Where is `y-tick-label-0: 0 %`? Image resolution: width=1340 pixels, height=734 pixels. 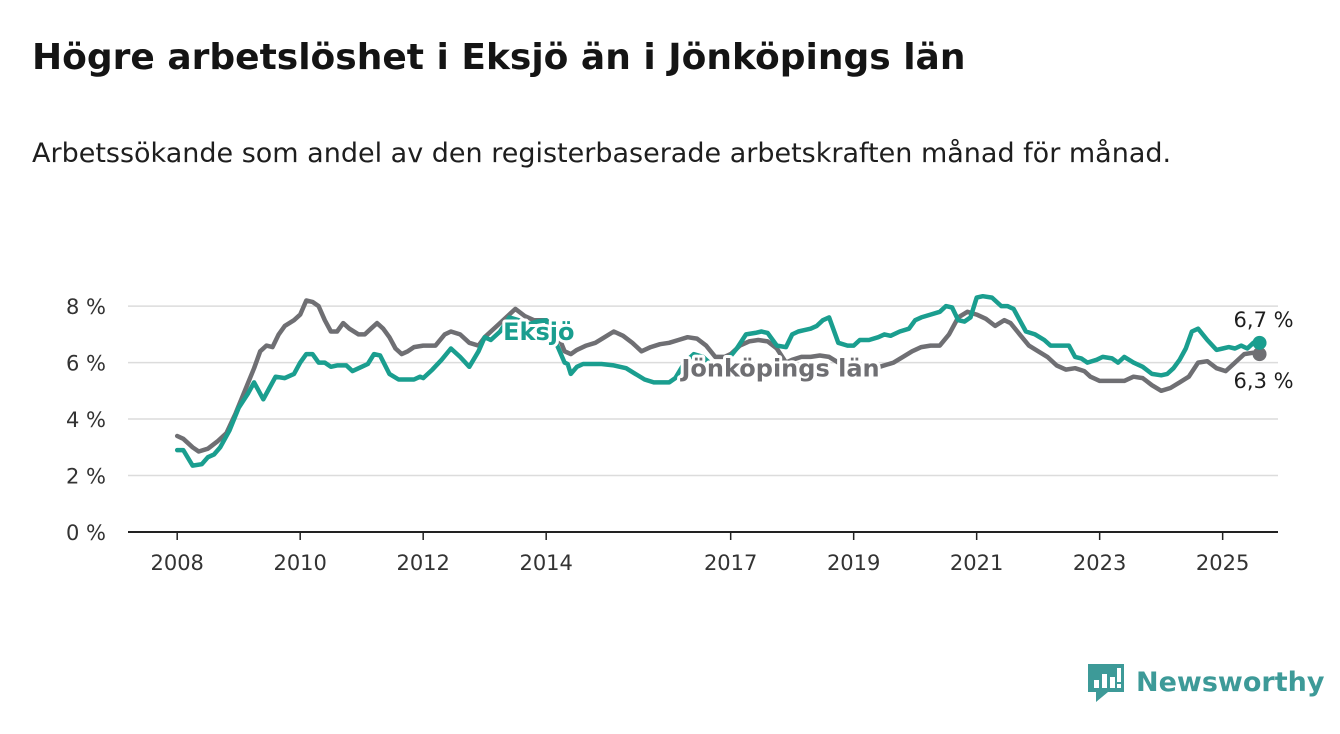 y-tick-label-0: 0 % is located at coordinates (86, 533).